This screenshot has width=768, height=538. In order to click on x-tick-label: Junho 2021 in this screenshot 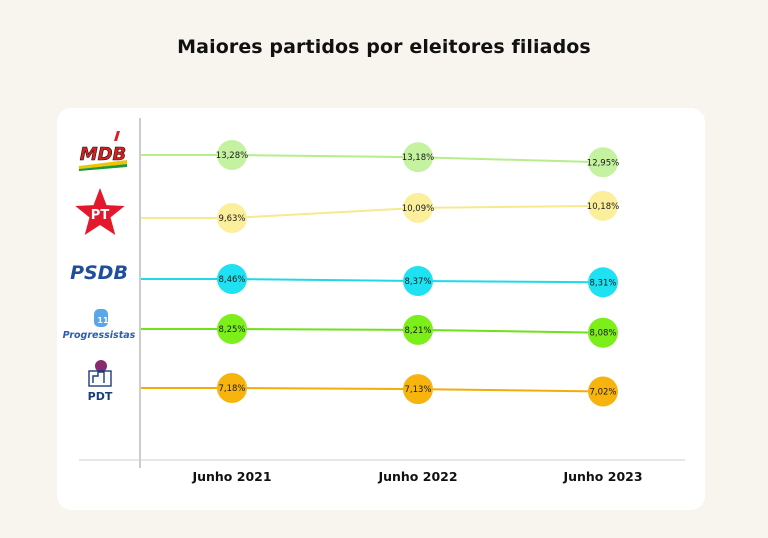, I will do `click(231, 476)`.